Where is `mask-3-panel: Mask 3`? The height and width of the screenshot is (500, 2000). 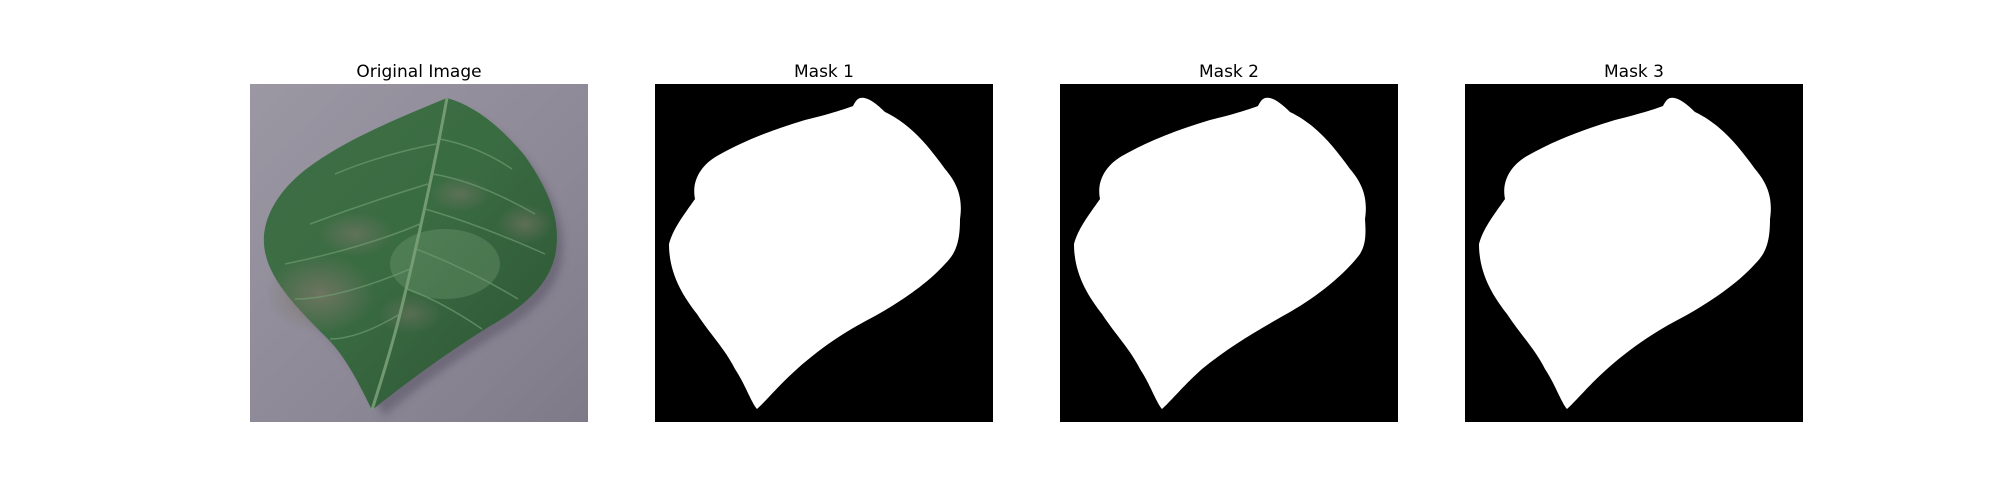 mask-3-panel: Mask 3 is located at coordinates (1634, 241).